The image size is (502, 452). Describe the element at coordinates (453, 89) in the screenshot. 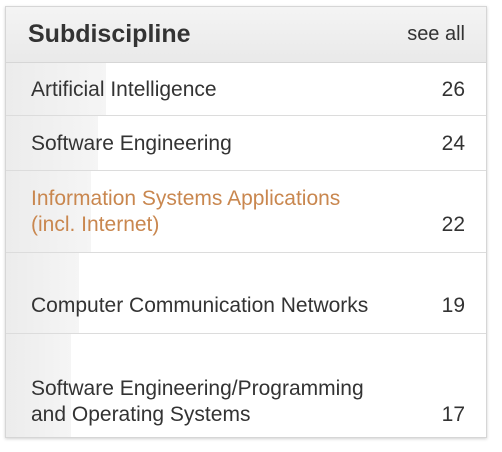

I see `list-item-count: 26` at that location.